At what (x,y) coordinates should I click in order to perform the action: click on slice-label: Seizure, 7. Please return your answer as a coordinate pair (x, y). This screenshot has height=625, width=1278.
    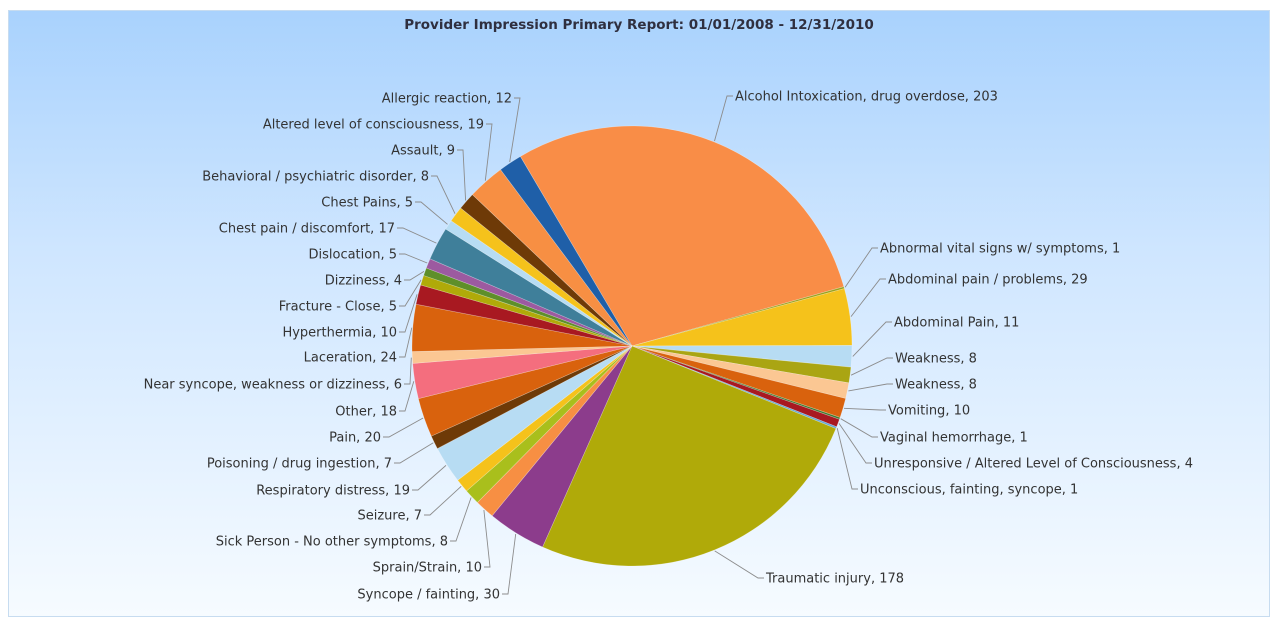
    Looking at the image, I should click on (389, 516).